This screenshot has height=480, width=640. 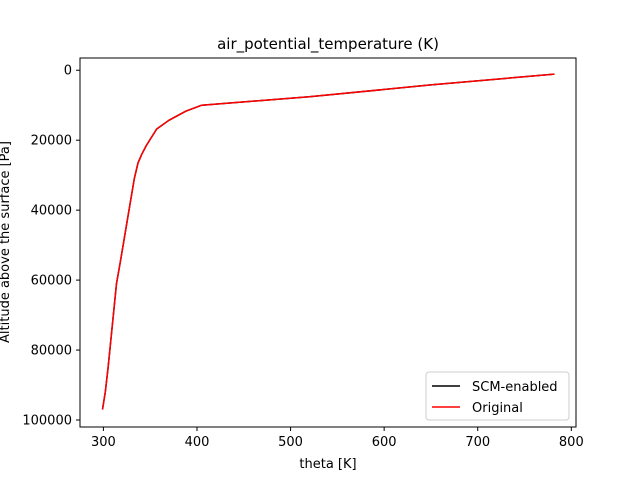 What do you see at coordinates (477, 442) in the screenshot?
I see `x-tick-label: 700` at bounding box center [477, 442].